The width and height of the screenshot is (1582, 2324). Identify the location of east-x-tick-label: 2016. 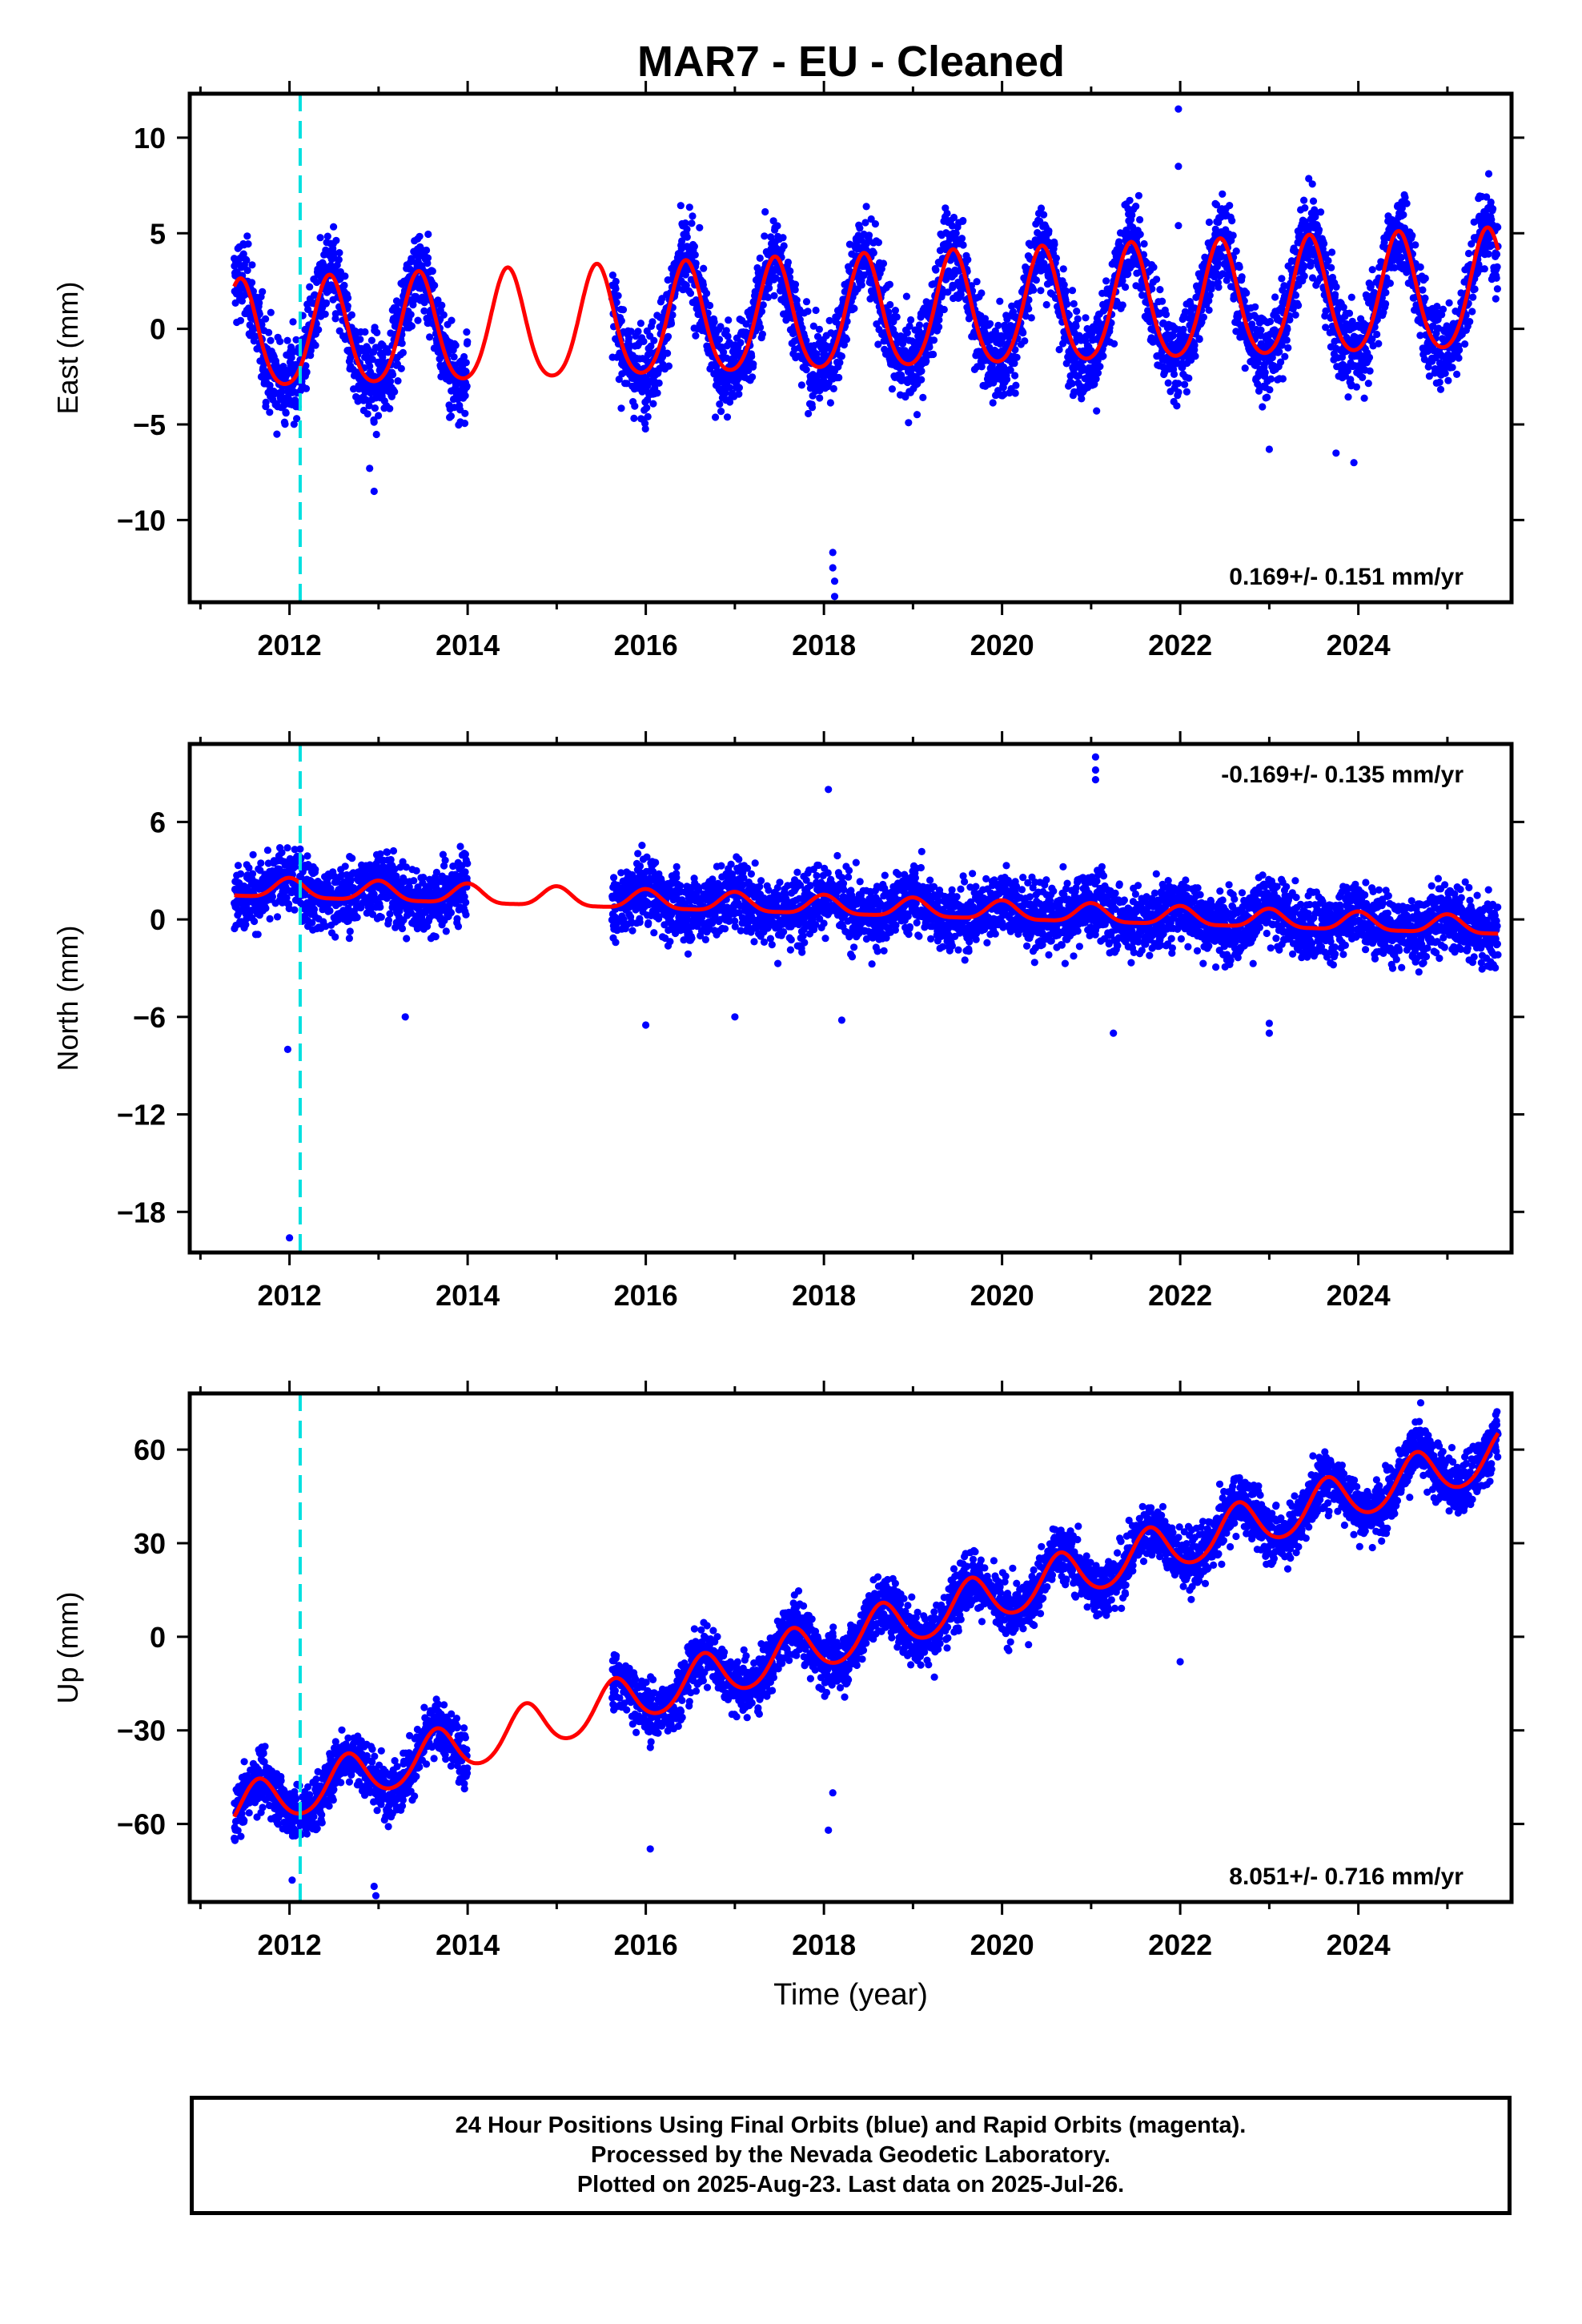
(646, 645).